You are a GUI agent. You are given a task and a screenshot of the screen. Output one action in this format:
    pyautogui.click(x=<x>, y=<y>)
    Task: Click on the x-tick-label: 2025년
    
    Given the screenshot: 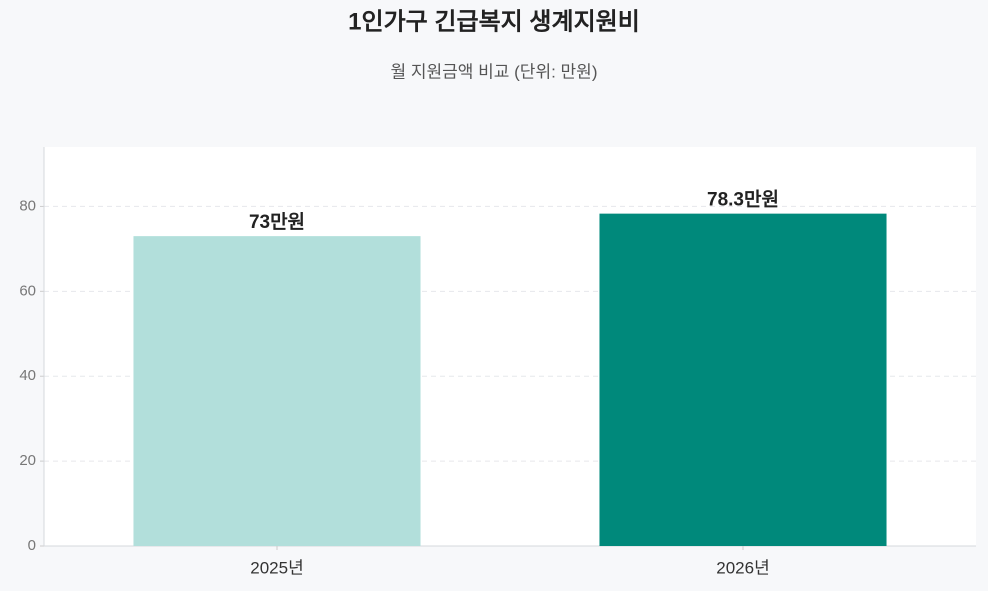 What is the action you would take?
    pyautogui.click(x=276, y=567)
    